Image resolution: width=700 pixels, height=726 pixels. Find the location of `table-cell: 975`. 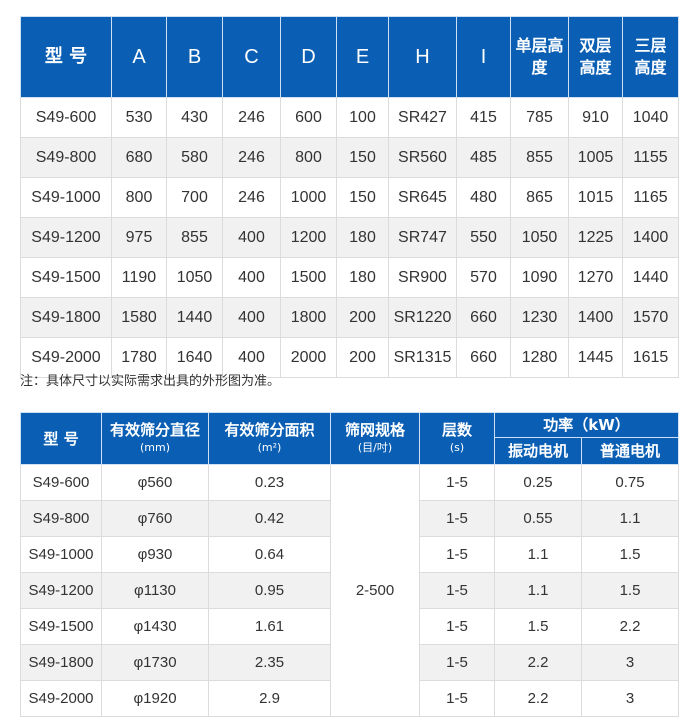

table-cell: 975 is located at coordinates (139, 237).